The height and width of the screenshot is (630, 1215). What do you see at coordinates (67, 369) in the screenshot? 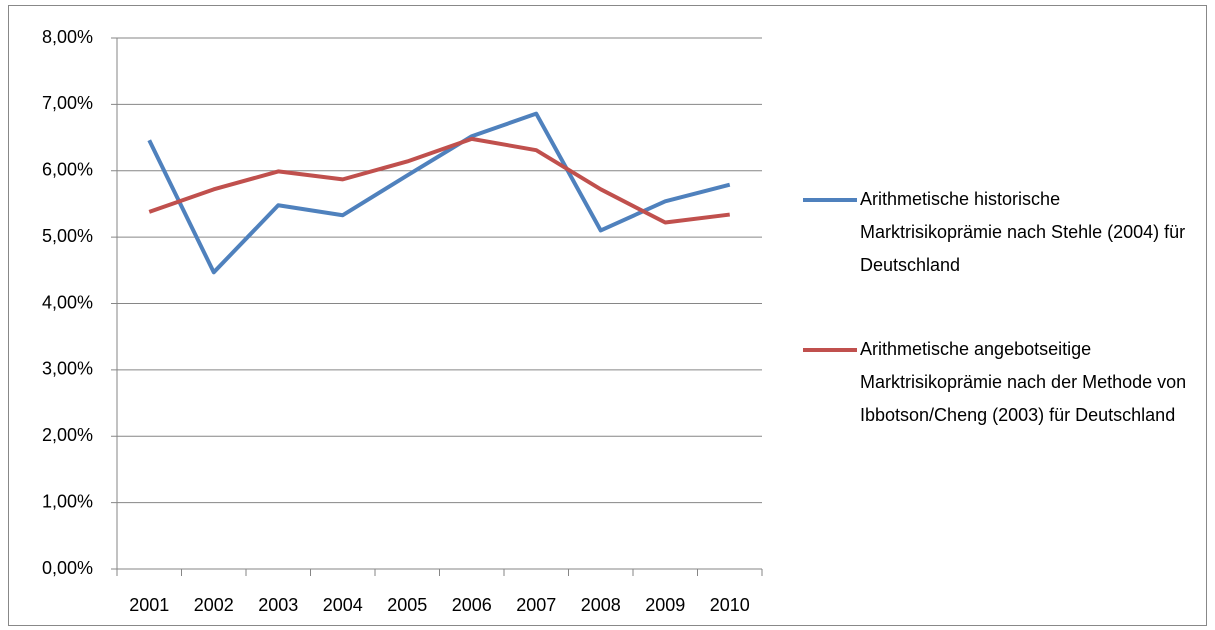
I see `y-tick-label: 3,00%` at bounding box center [67, 369].